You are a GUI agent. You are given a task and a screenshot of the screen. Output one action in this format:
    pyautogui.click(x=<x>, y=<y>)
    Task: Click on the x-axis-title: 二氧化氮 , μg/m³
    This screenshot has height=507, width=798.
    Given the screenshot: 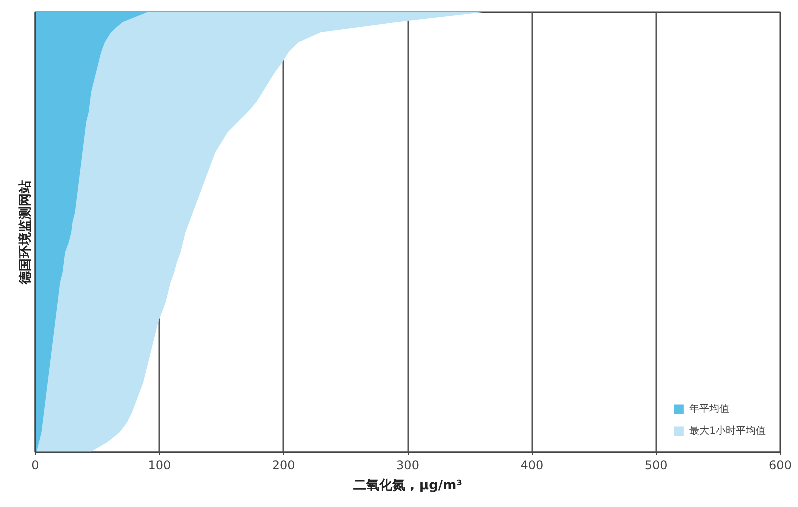 What is the action you would take?
    pyautogui.click(x=408, y=486)
    